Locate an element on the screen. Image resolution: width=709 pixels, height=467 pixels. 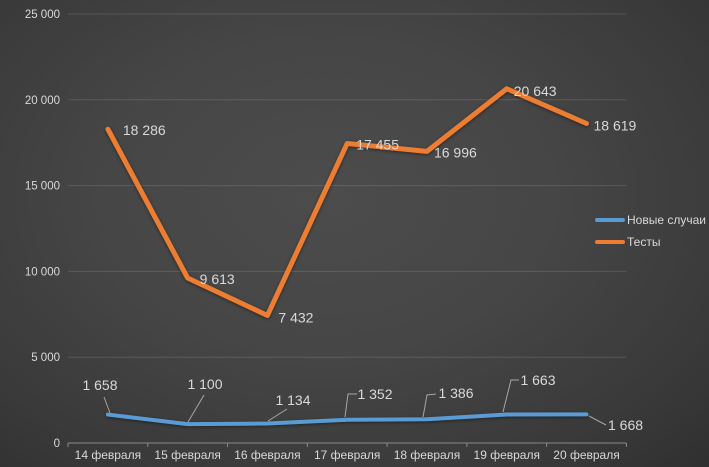
data-label-new-cases: 1 663 is located at coordinates (537, 380).